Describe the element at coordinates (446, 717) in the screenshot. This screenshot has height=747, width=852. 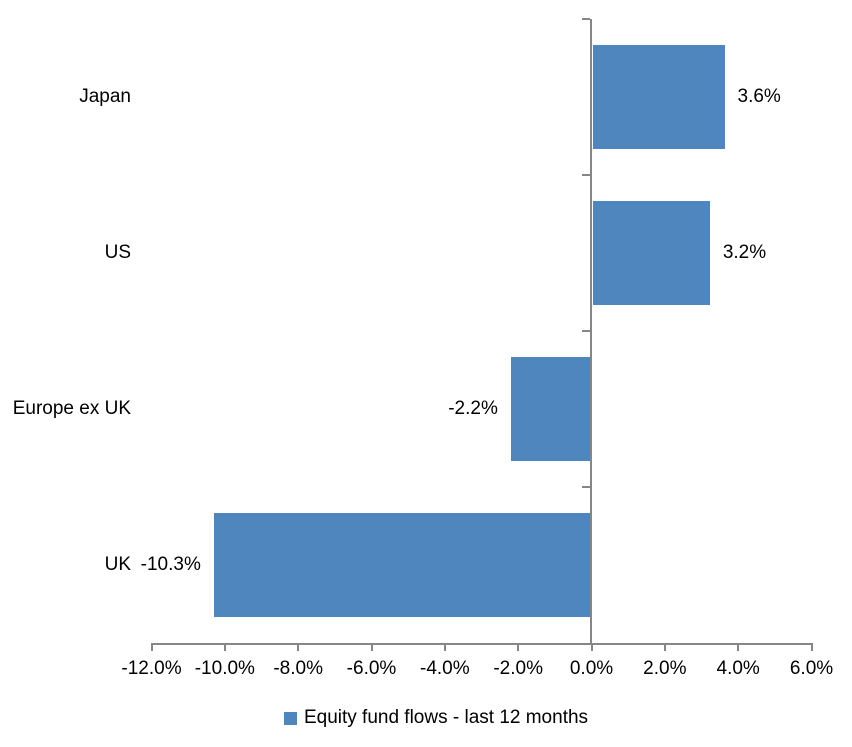
I see `legend-label: Equity fund flows - last 12 months` at that location.